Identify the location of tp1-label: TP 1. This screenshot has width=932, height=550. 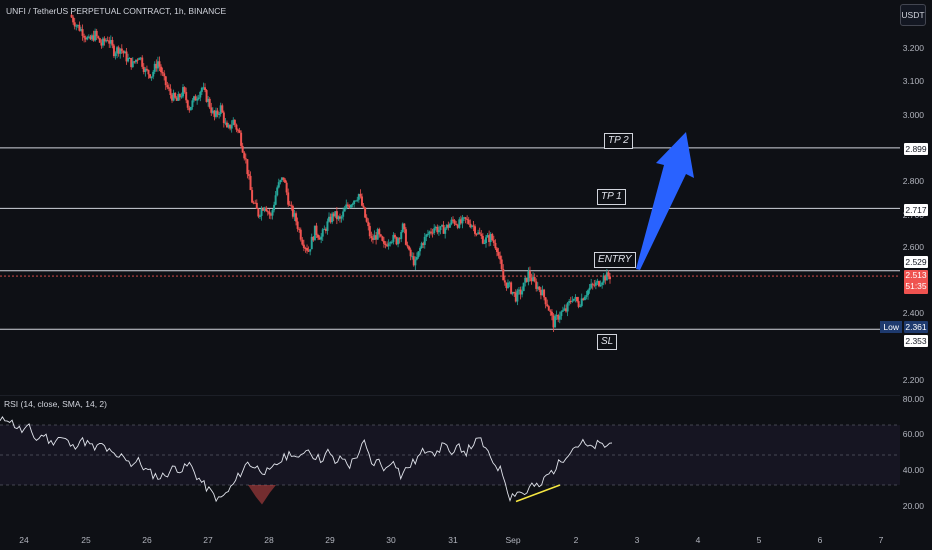
(611, 197).